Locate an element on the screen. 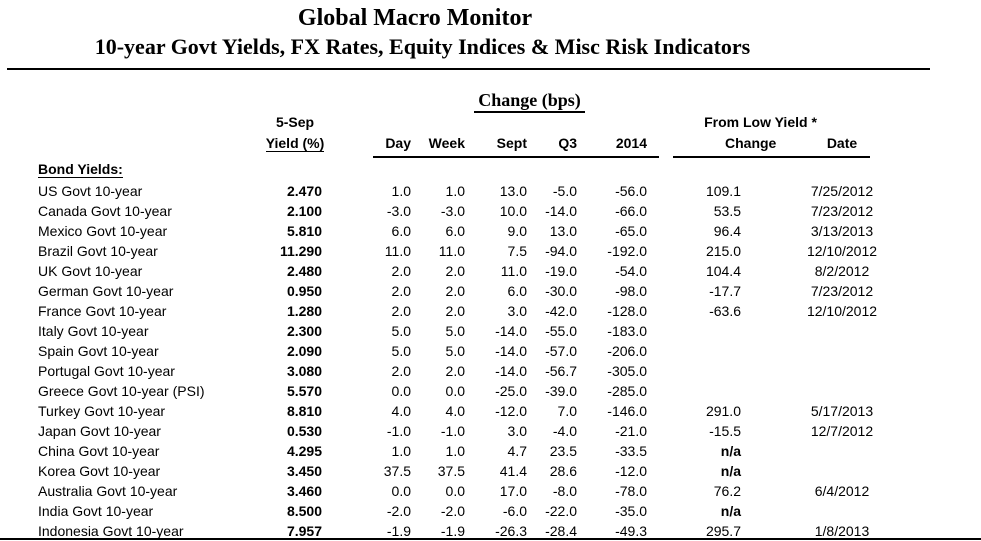  header-underline-right is located at coordinates (771, 157).